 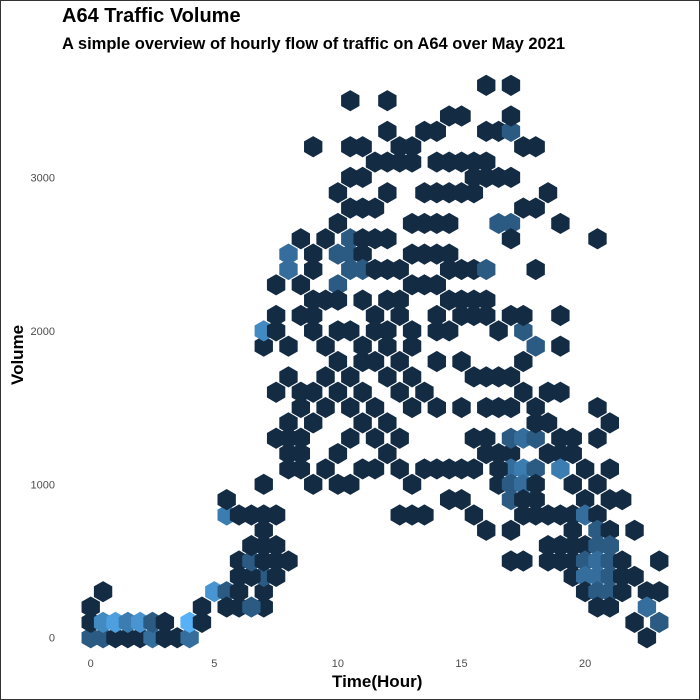 What do you see at coordinates (43, 485) in the screenshot?
I see `y-tick-label: 1000` at bounding box center [43, 485].